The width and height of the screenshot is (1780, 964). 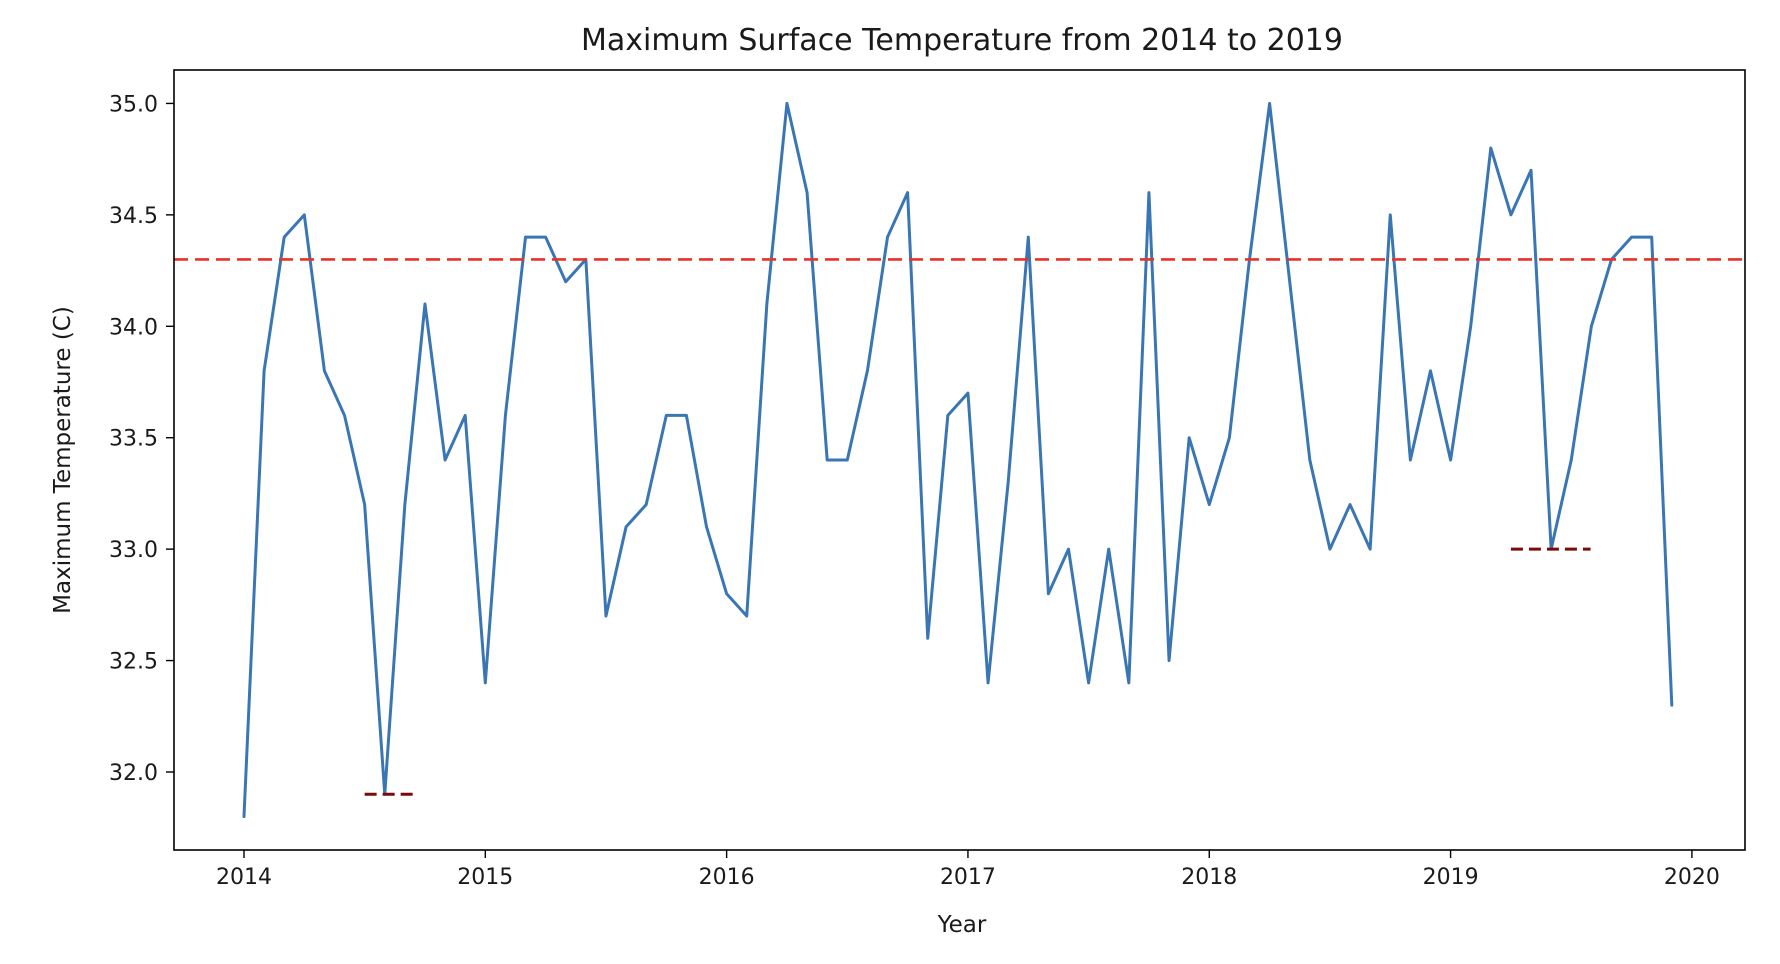 I want to click on y-axis-ticks: 32.0 32.5 33.0 33.5 34.0 34.5 35.0, so click(x=141, y=439).